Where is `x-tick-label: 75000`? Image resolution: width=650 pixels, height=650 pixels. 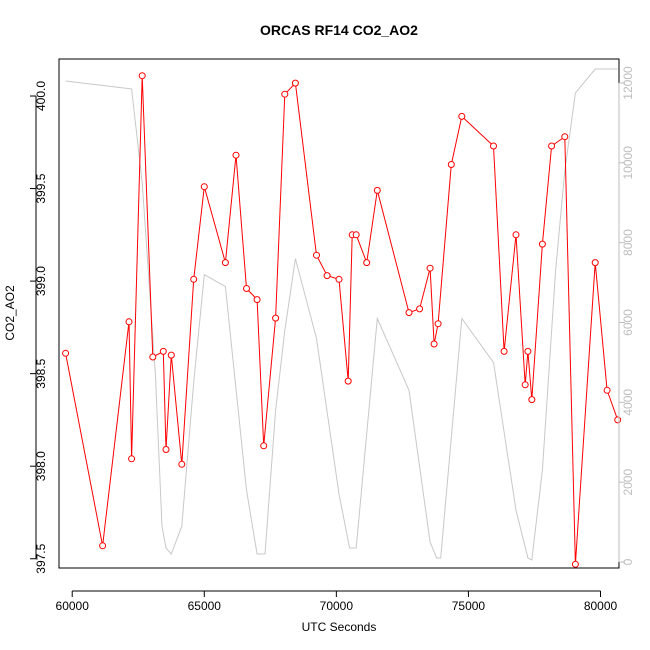 x-tick-label: 75000 is located at coordinates (469, 606).